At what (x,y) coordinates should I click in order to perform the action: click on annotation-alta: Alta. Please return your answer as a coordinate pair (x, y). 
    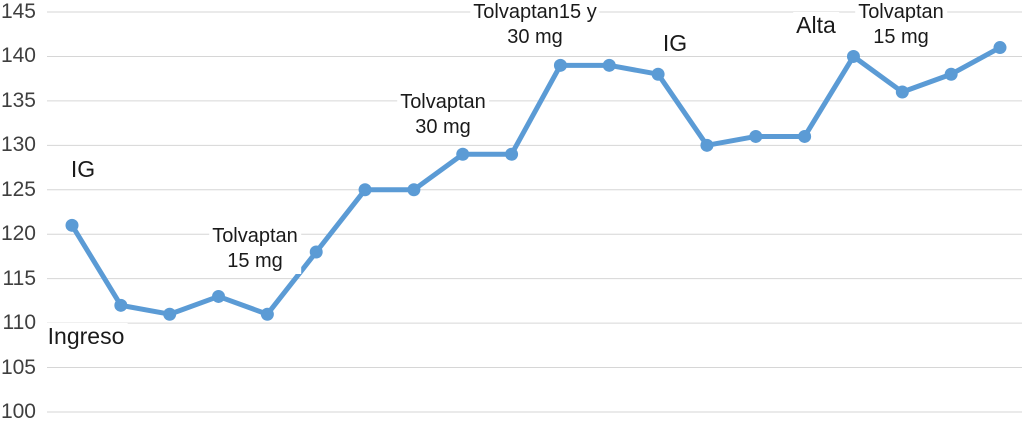
    Looking at the image, I should click on (816, 25).